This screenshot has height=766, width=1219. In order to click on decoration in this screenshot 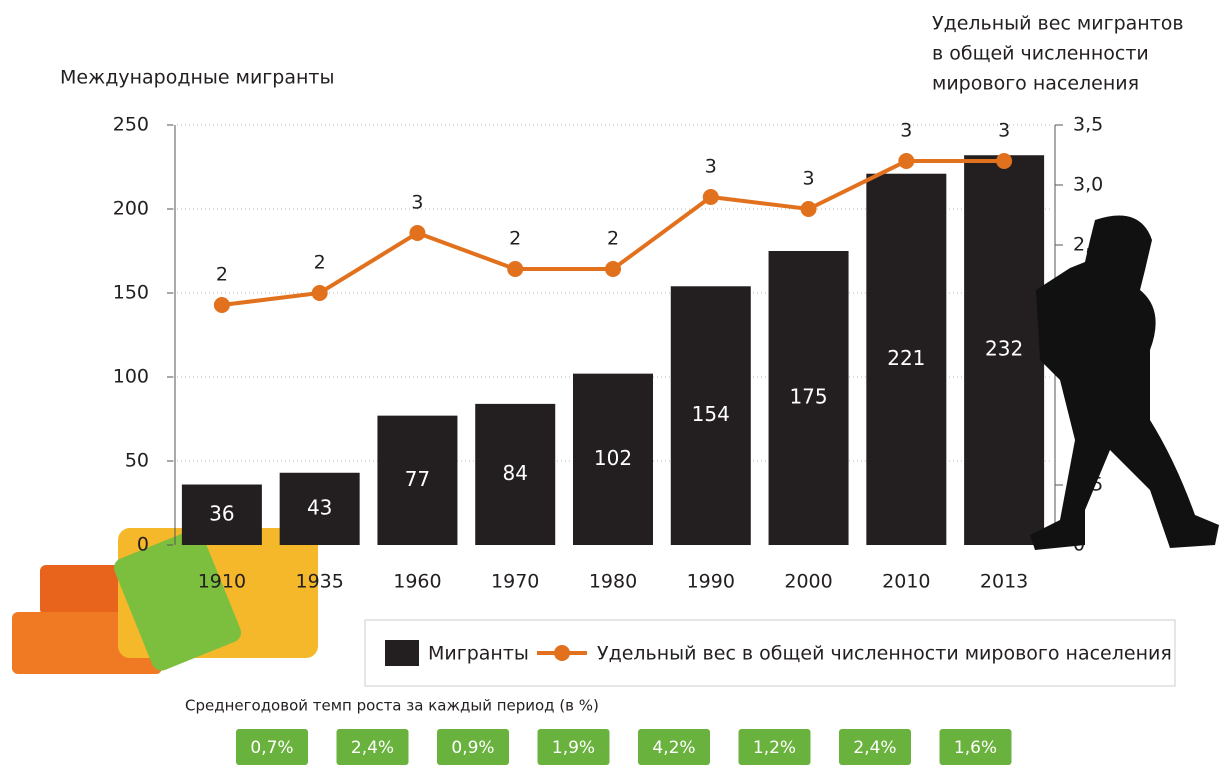, I will do `click(165, 601)`.